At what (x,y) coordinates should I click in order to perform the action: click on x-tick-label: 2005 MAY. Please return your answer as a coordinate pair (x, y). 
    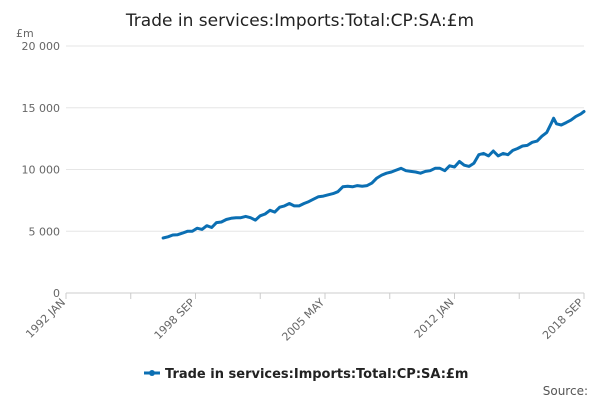
    Looking at the image, I should click on (303, 320).